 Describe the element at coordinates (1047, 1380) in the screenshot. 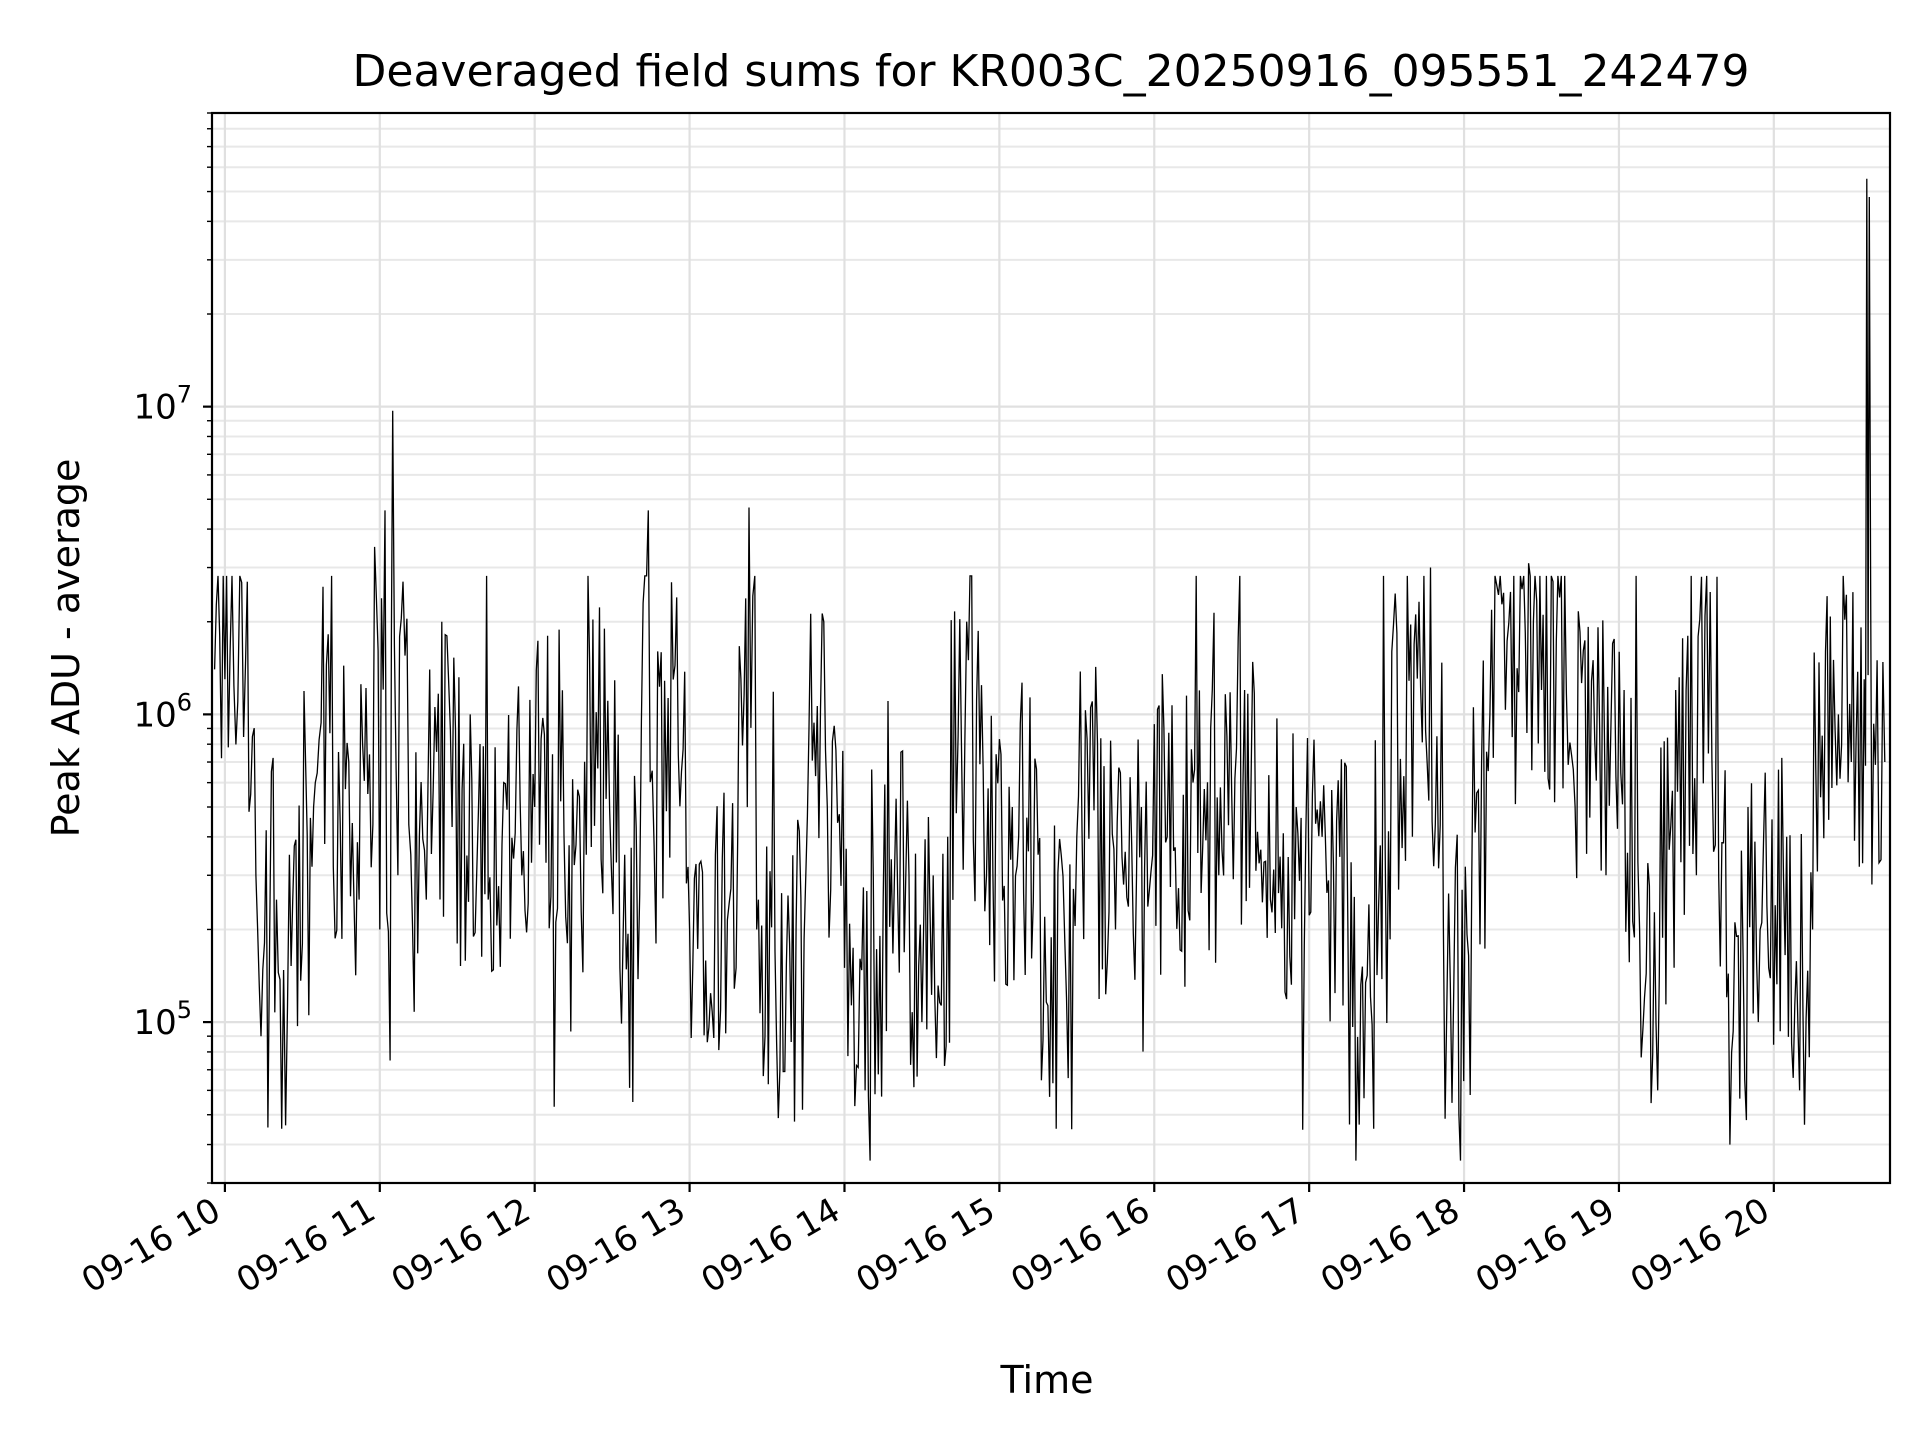

I see `x-axis-label: Time` at that location.